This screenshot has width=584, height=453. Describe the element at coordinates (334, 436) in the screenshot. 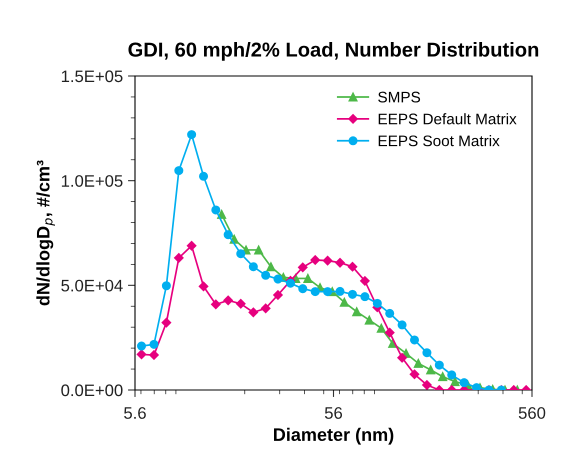

I see `x-axis-title: Diameter (nm)` at that location.